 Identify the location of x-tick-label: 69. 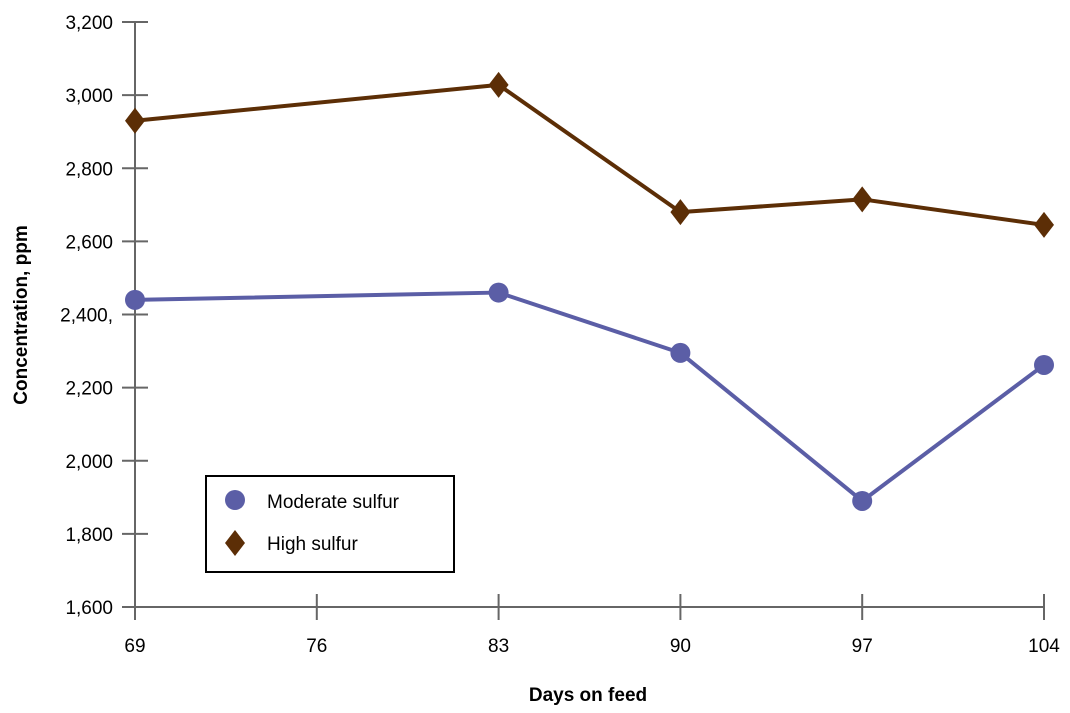
(134, 646).